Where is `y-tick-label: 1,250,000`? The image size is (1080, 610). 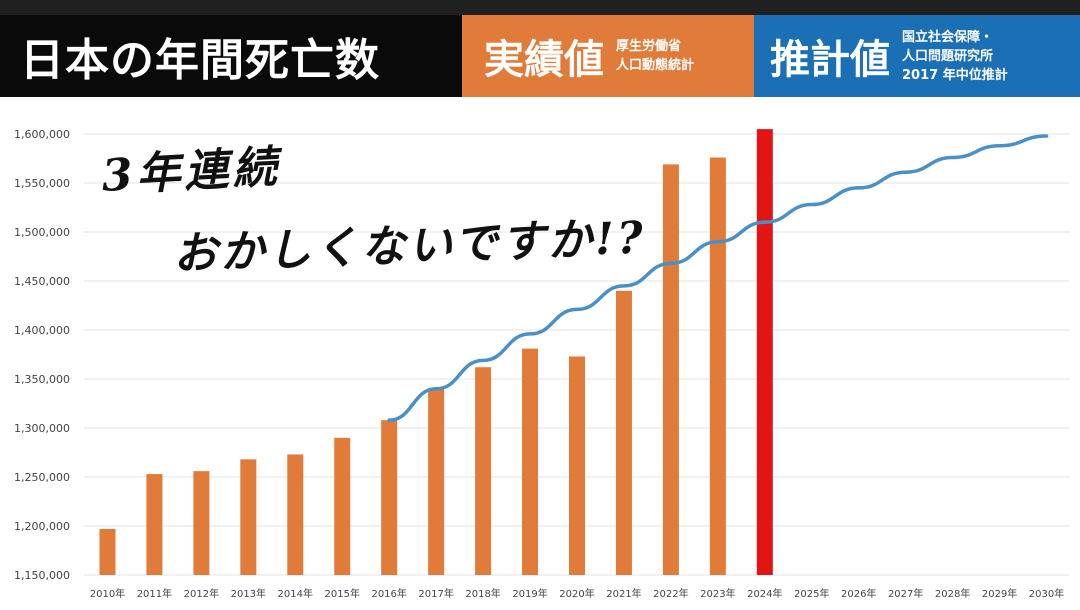
y-tick-label: 1,250,000 is located at coordinates (42, 477).